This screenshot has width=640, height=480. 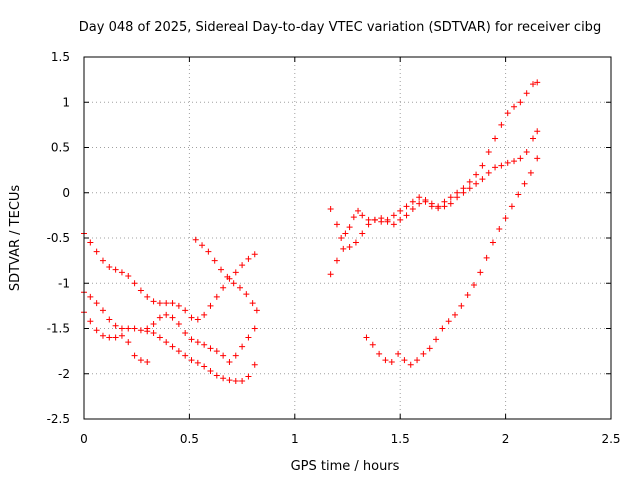 What do you see at coordinates (64, 283) in the screenshot?
I see `y-tick-label: -1` at bounding box center [64, 283].